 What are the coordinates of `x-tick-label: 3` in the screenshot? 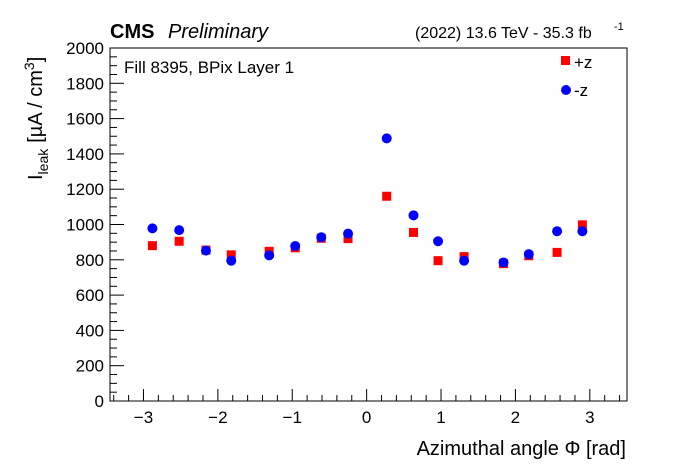 It's located at (589, 417).